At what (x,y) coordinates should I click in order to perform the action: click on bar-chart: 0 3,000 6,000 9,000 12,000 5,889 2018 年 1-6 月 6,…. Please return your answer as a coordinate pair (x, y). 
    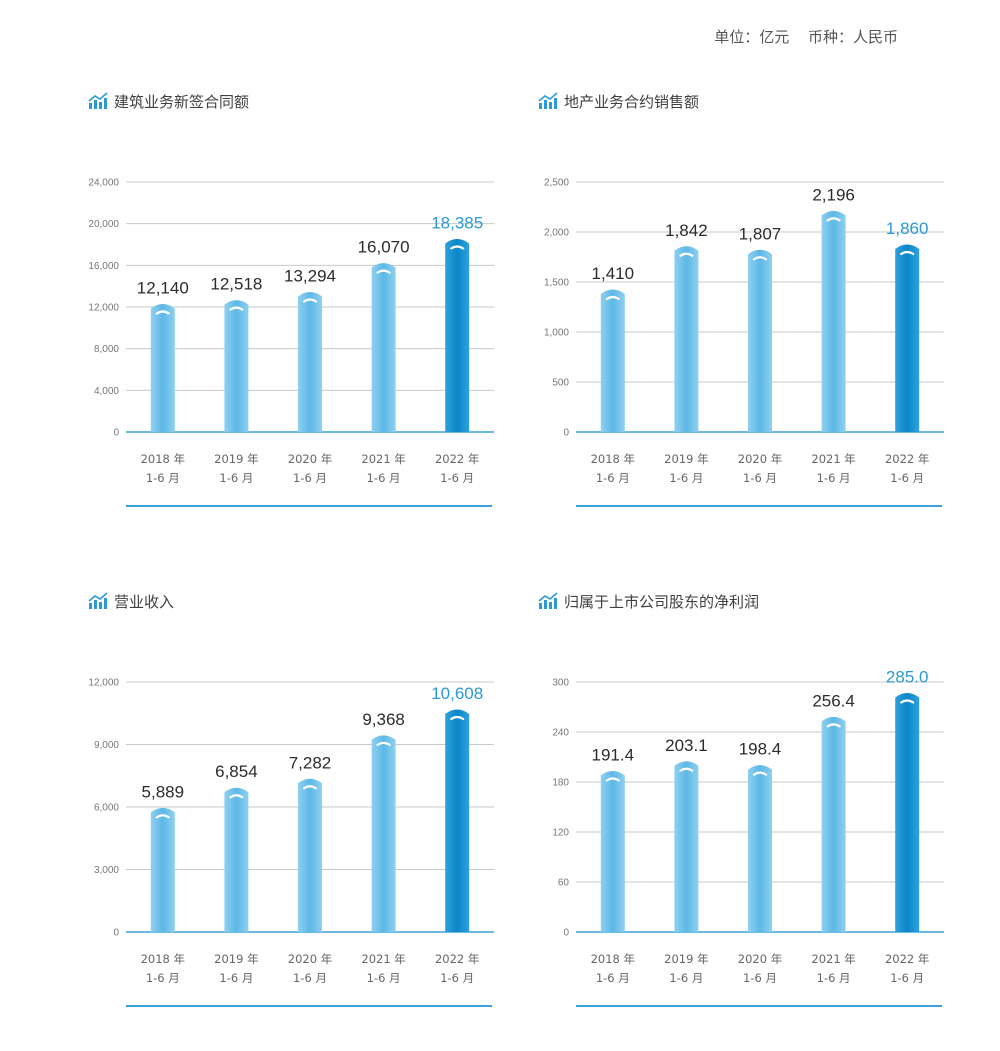
    Looking at the image, I should click on (291, 842).